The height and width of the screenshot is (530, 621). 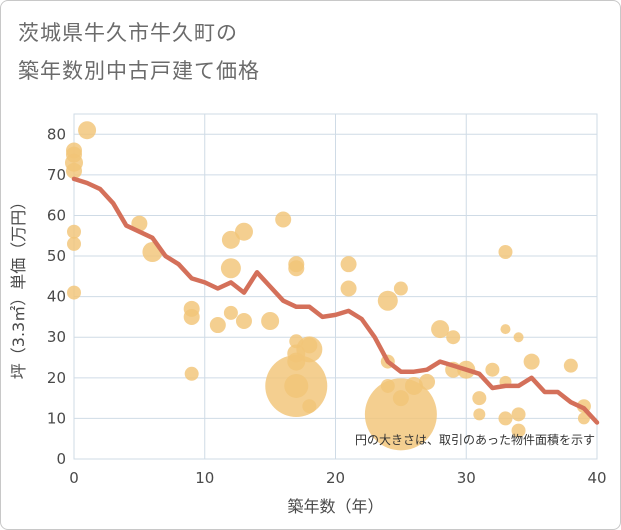 I want to click on y-tick-label: 50, so click(x=56, y=256).